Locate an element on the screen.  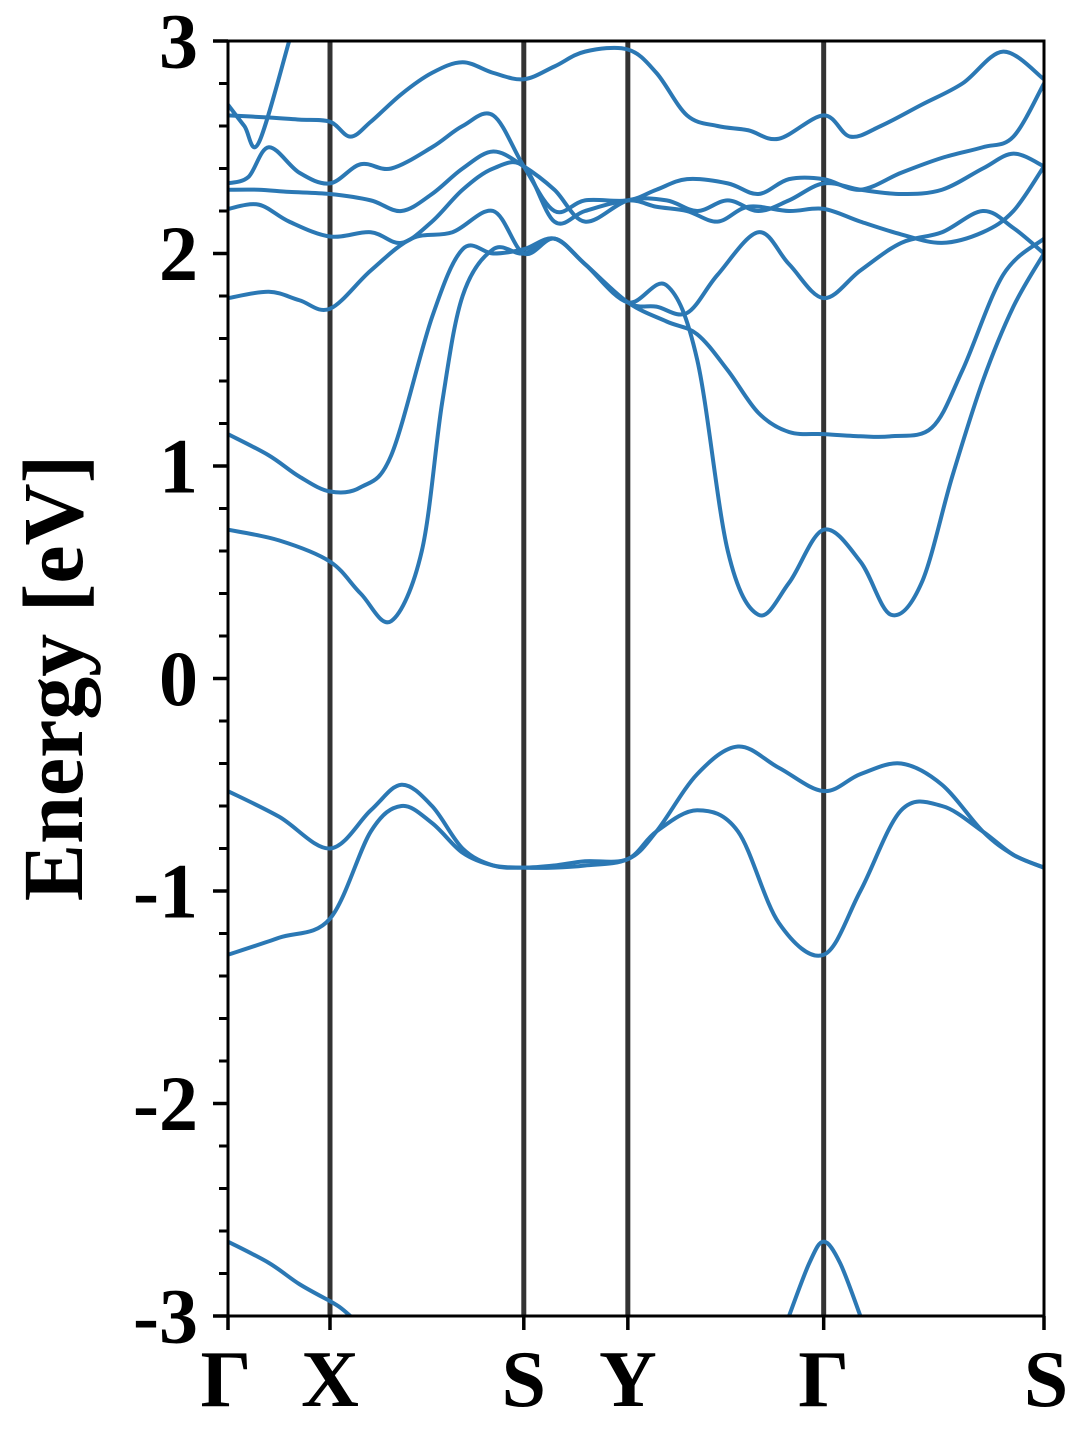
y-tick-label: 2 is located at coordinates (178, 253).